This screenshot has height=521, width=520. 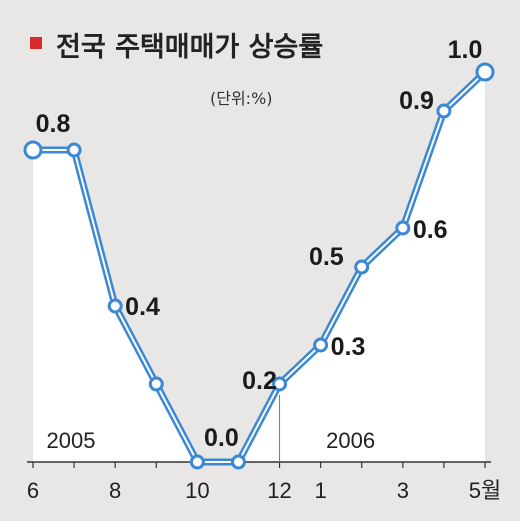 What do you see at coordinates (33, 490) in the screenshot?
I see `x-tick-label: 6` at bounding box center [33, 490].